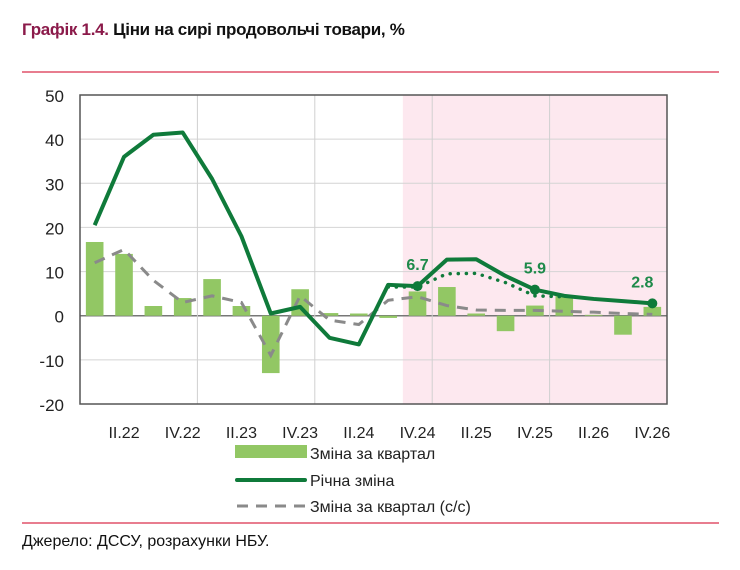 This screenshot has height=570, width=740. What do you see at coordinates (352, 481) in the screenshot?
I see `legend-label: Річна зміна` at bounding box center [352, 481].